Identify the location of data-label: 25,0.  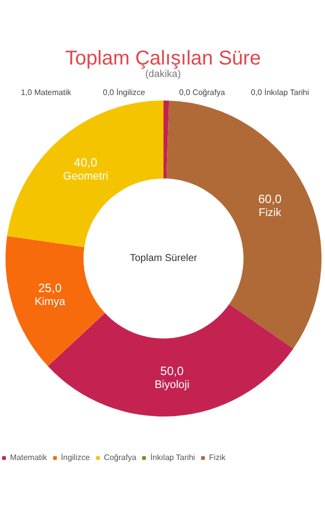
(50, 288).